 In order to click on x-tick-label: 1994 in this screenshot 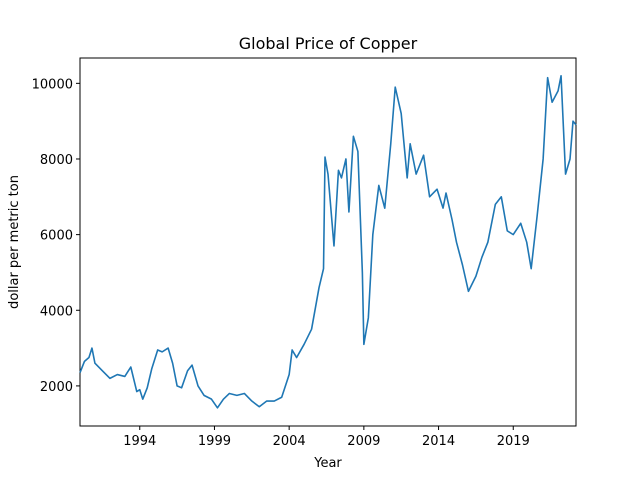, I will do `click(139, 441)`.